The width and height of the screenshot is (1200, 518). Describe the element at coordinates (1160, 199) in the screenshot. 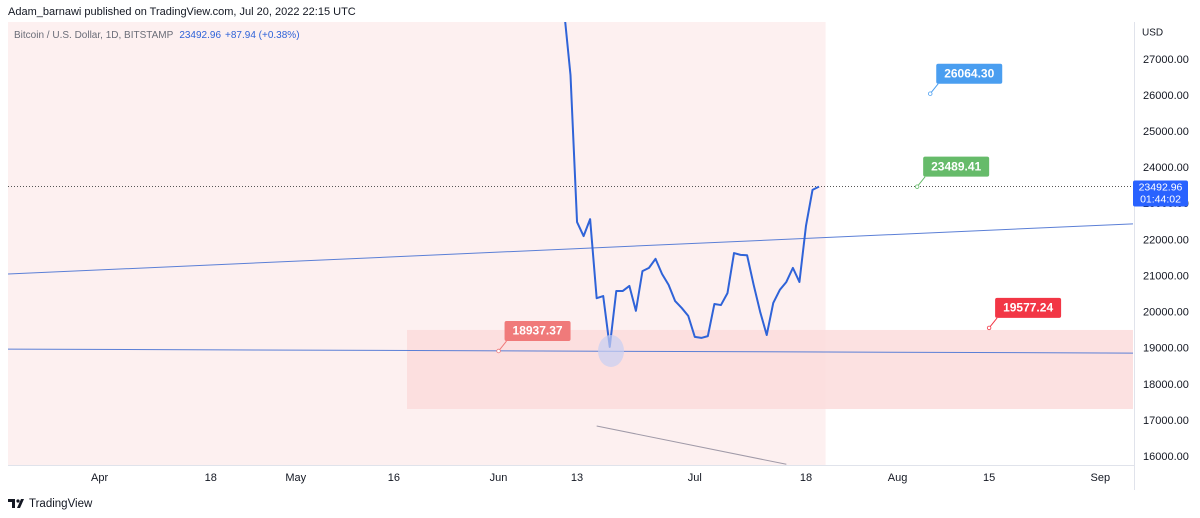

I see `countdown: 01:44:02` at that location.